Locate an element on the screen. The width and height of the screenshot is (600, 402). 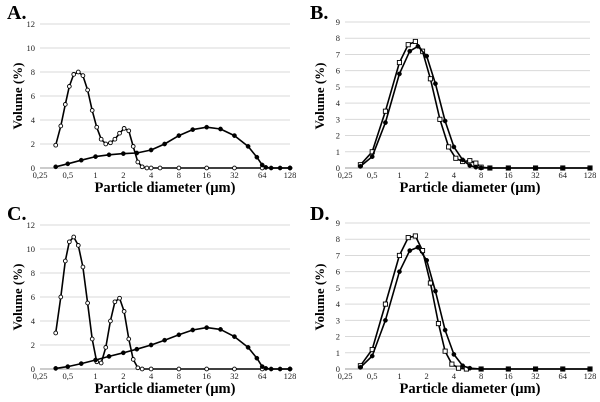
y-tick-label: 3 is located at coordinates (338, 119).